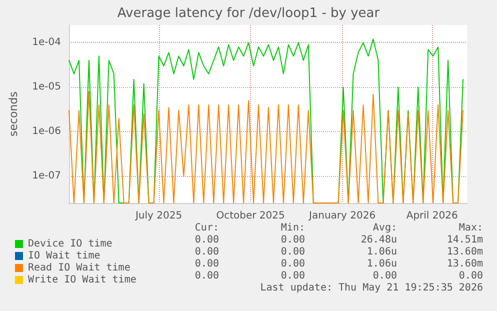 The image size is (497, 311). I want to click on y-tick-label: 1e-05, so click(46, 87).